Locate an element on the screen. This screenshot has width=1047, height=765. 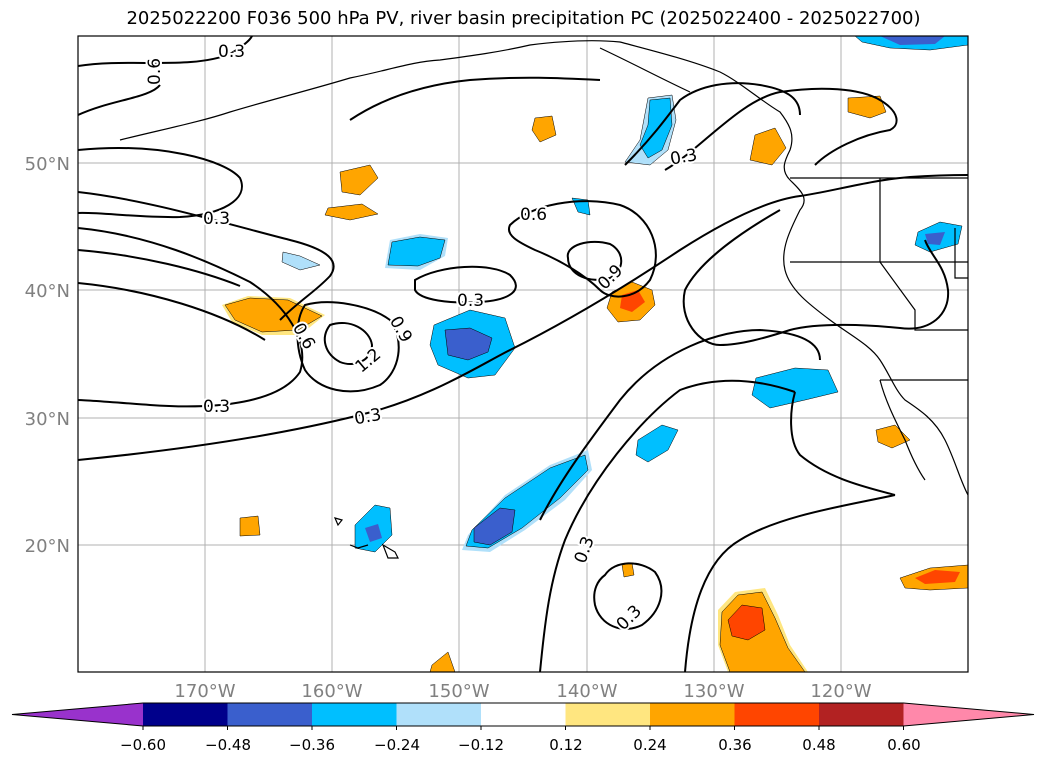
lon-label: 160°W is located at coordinates (331, 691).